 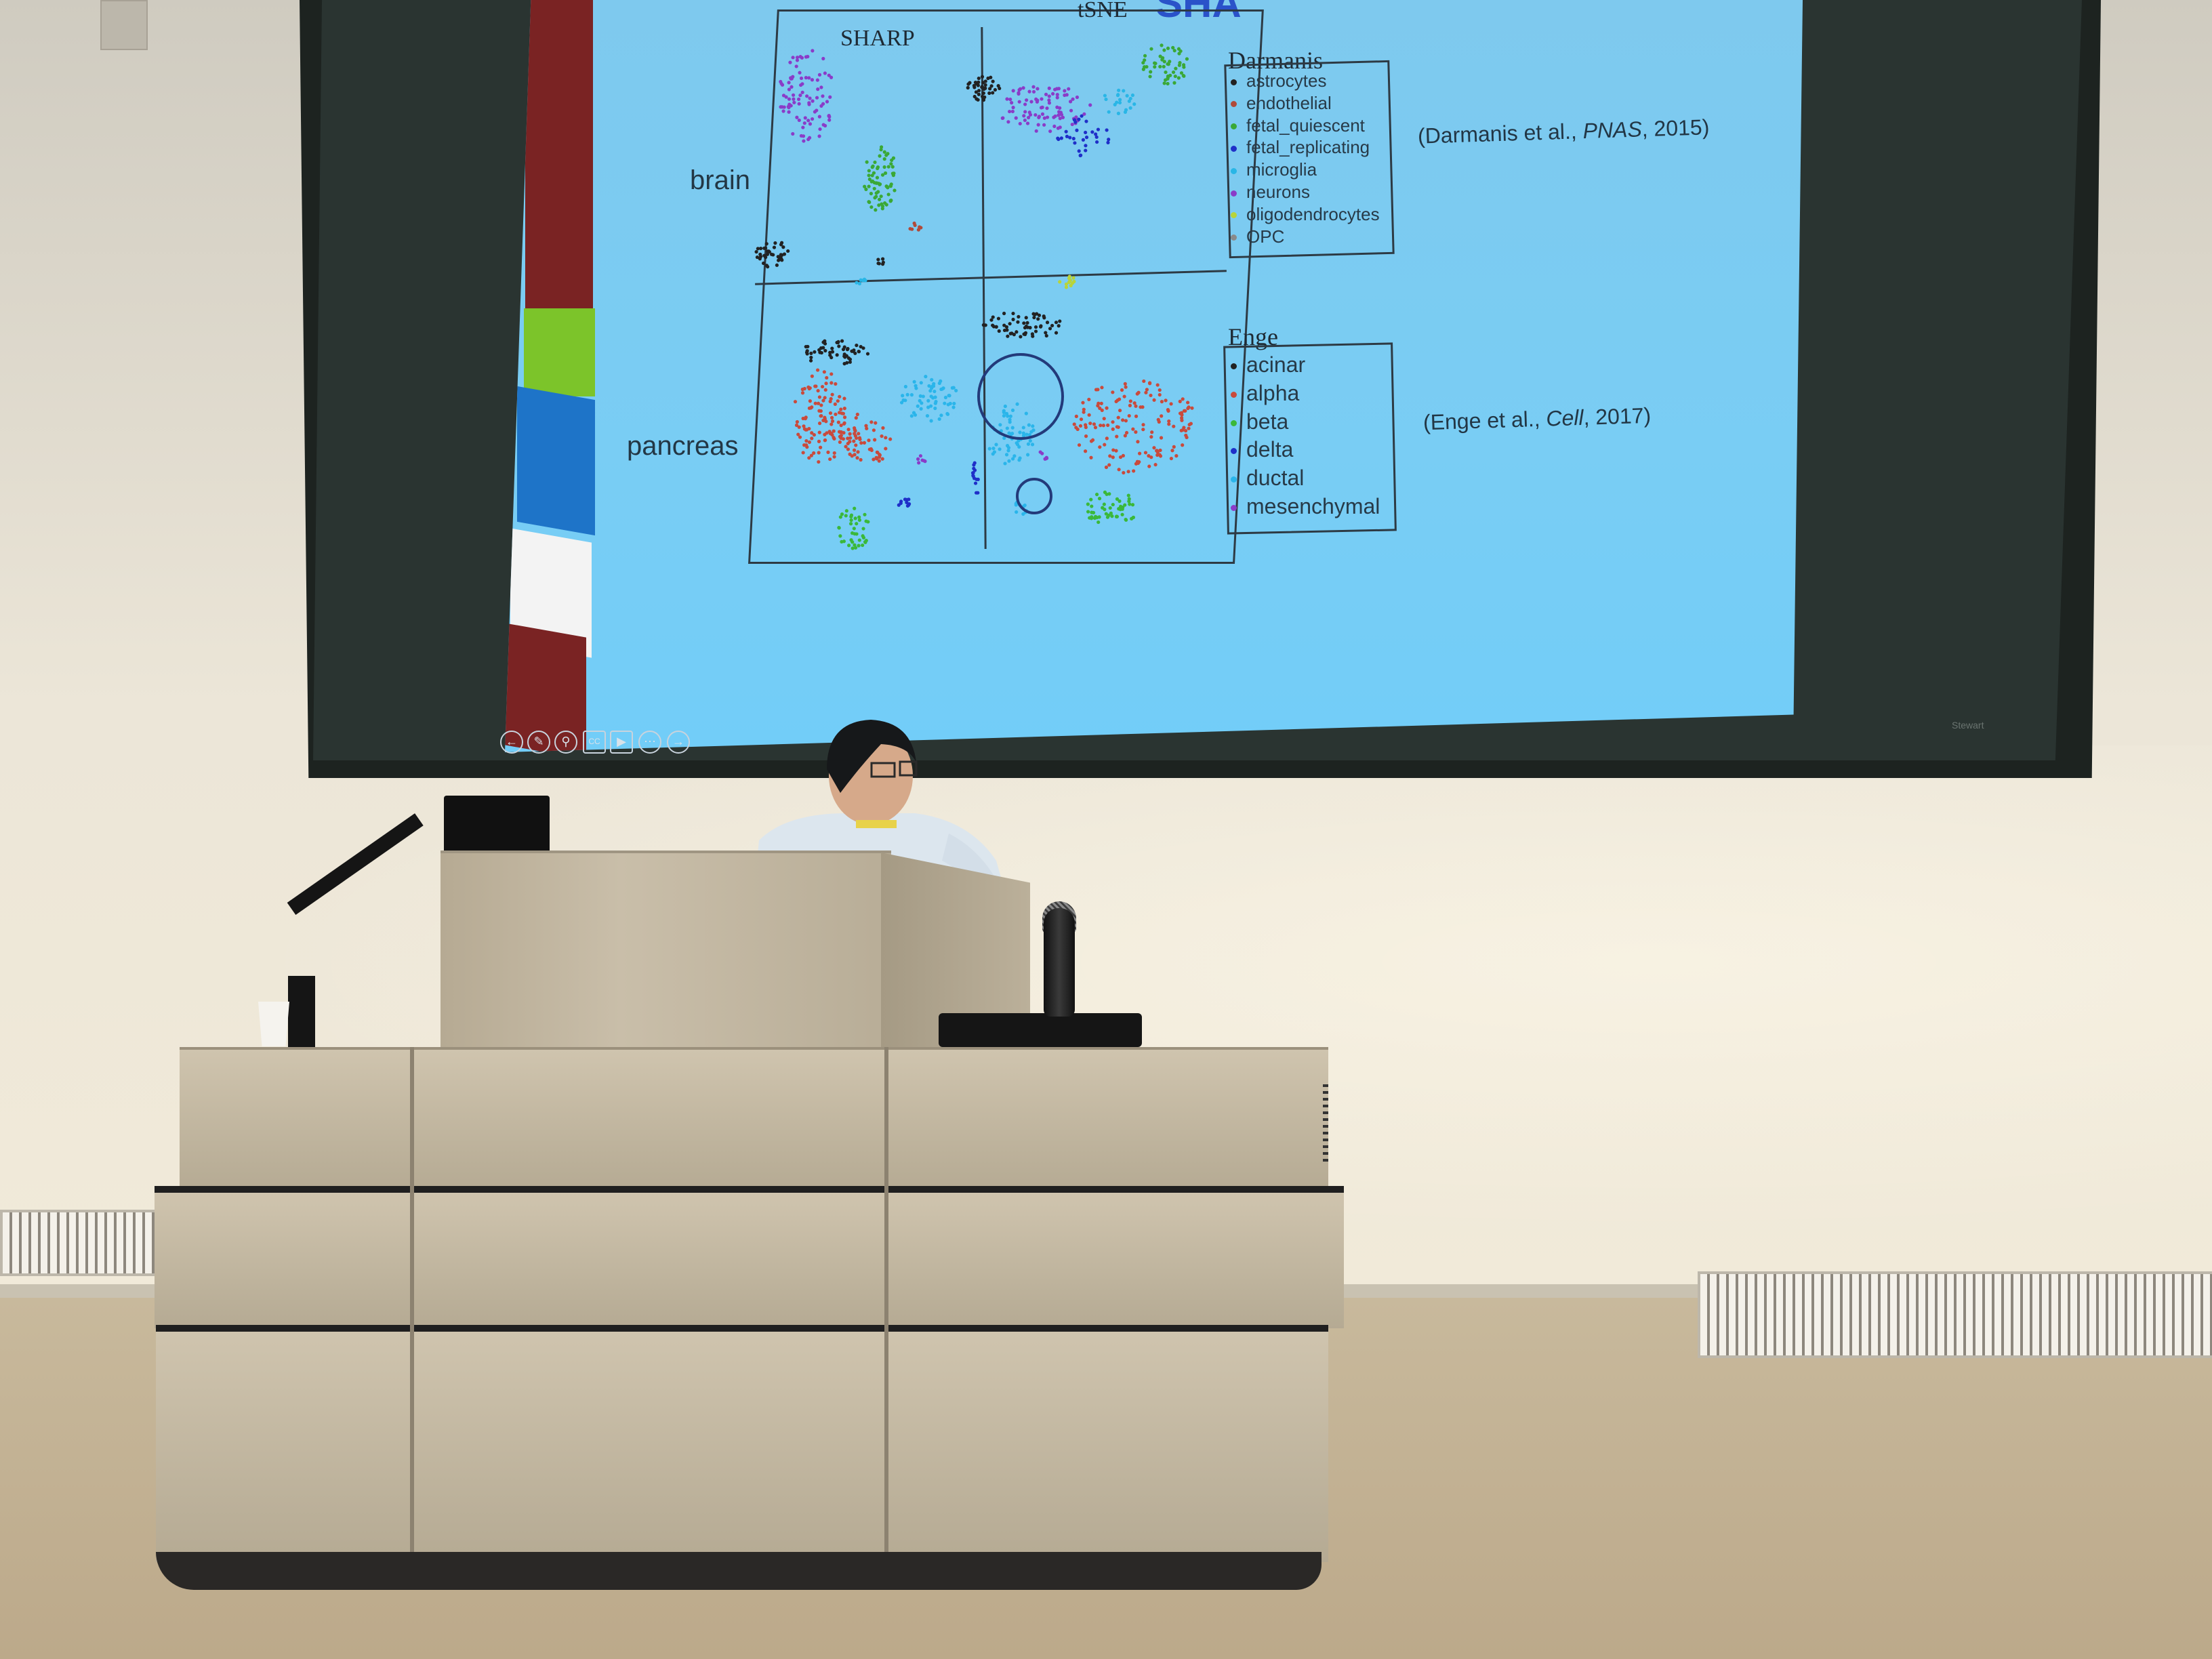 I want to click on zoom-icon: ⚲, so click(x=565, y=742).